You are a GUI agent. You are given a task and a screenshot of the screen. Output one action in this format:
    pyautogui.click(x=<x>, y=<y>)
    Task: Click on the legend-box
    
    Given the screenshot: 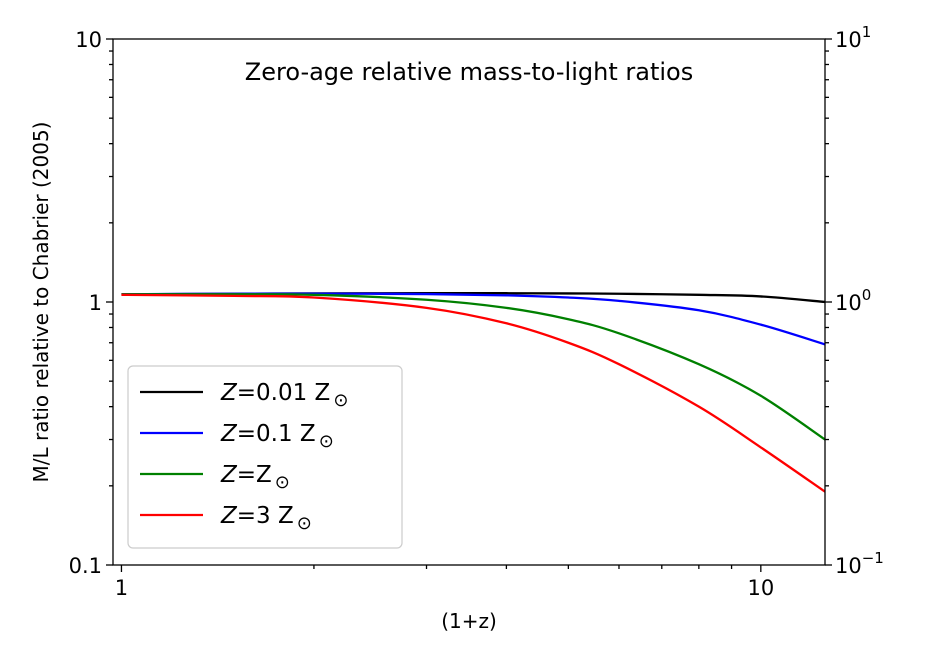 What is the action you would take?
    pyautogui.click(x=265, y=457)
    